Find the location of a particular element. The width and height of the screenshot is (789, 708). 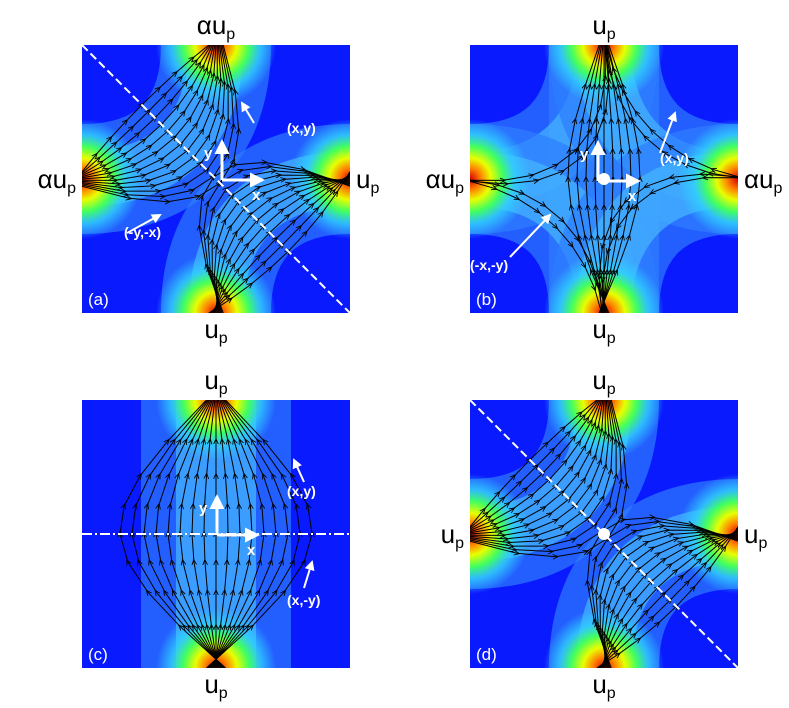

panel-label: (b) is located at coordinates (486, 299).